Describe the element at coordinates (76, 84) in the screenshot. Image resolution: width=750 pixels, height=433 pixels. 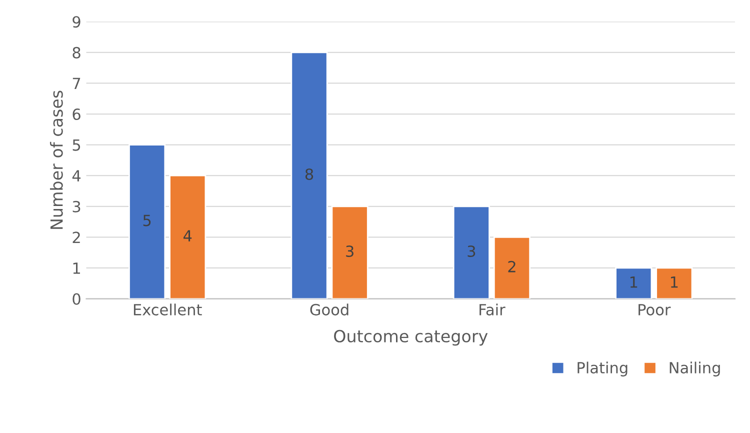
I see `y-tick-label: 7` at that location.